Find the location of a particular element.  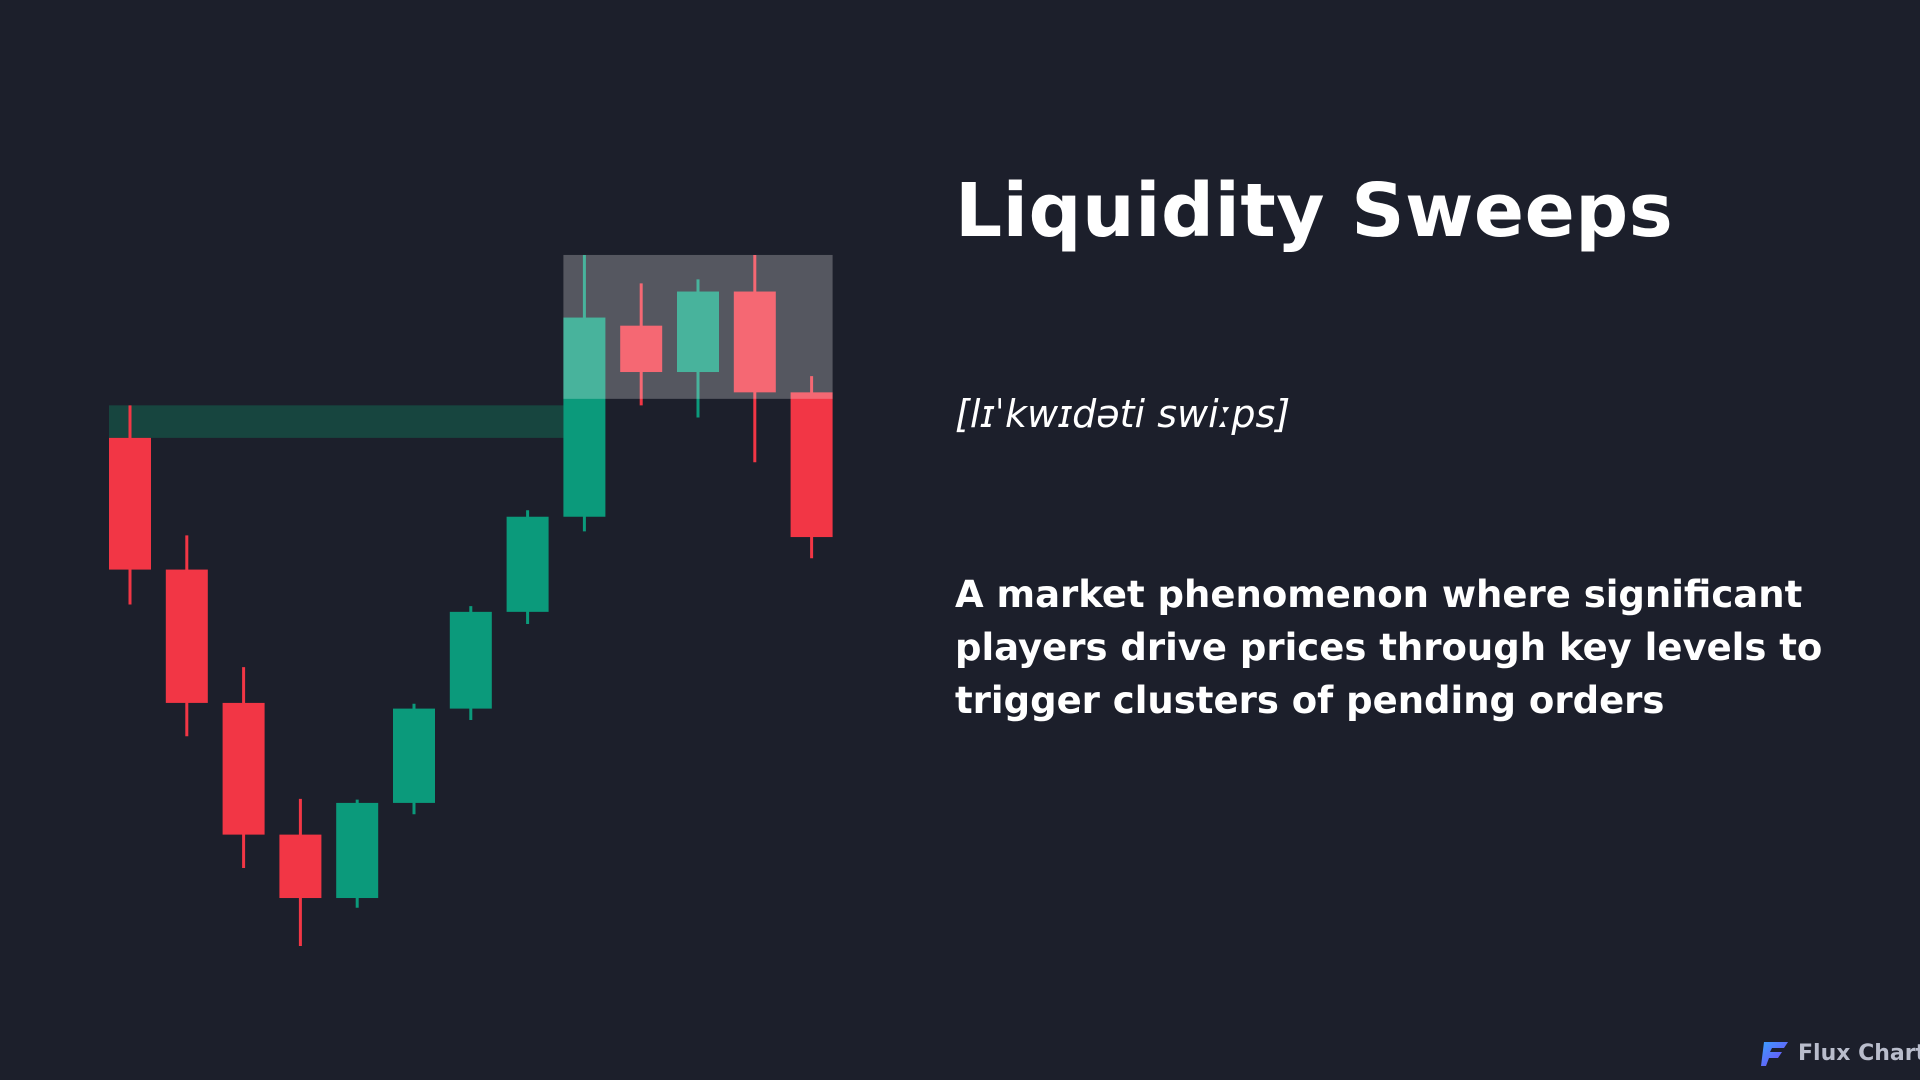

liquidity-zone is located at coordinates (336, 421).